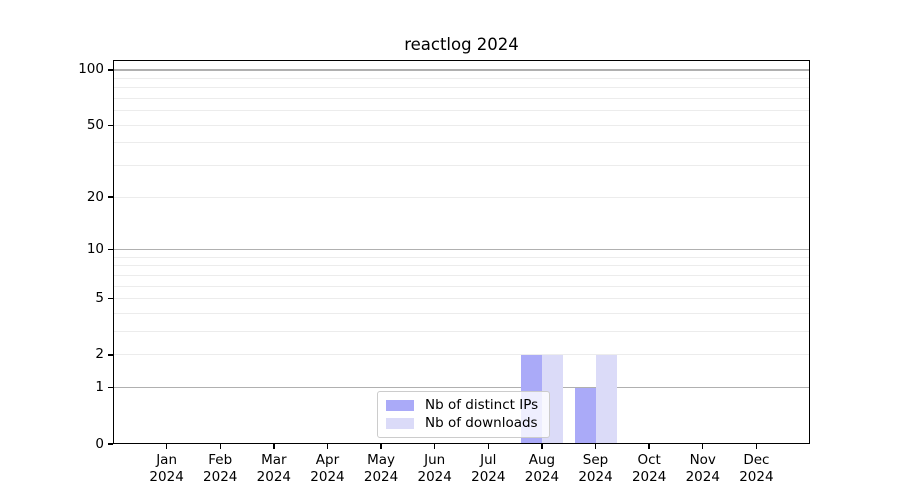 The height and width of the screenshot is (500, 900). What do you see at coordinates (488, 446) in the screenshot?
I see `x-tick-mark-jul` at bounding box center [488, 446].